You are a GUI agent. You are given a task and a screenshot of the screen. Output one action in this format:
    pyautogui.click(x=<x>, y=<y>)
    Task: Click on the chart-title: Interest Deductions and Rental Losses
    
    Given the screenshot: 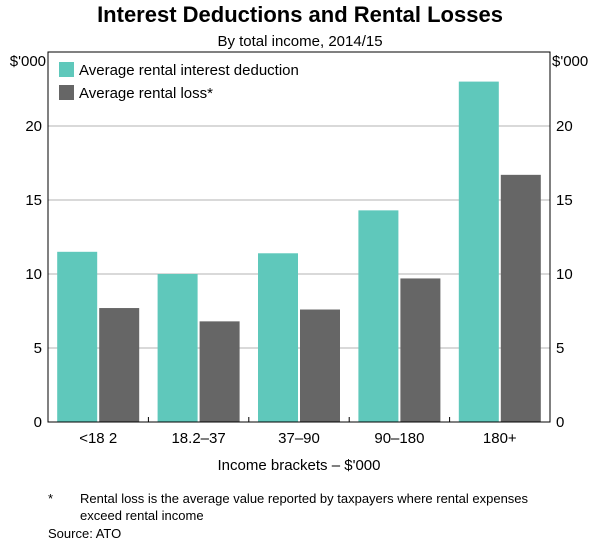 What is the action you would take?
    pyautogui.click(x=300, y=14)
    